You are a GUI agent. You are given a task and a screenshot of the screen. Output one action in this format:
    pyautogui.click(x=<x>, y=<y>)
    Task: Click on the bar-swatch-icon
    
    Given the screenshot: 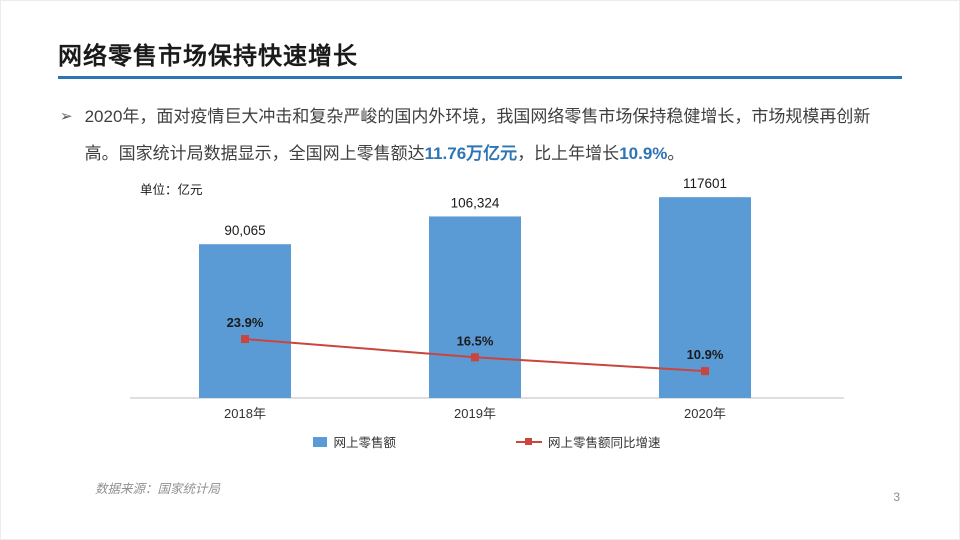 What is the action you would take?
    pyautogui.click(x=320, y=441)
    